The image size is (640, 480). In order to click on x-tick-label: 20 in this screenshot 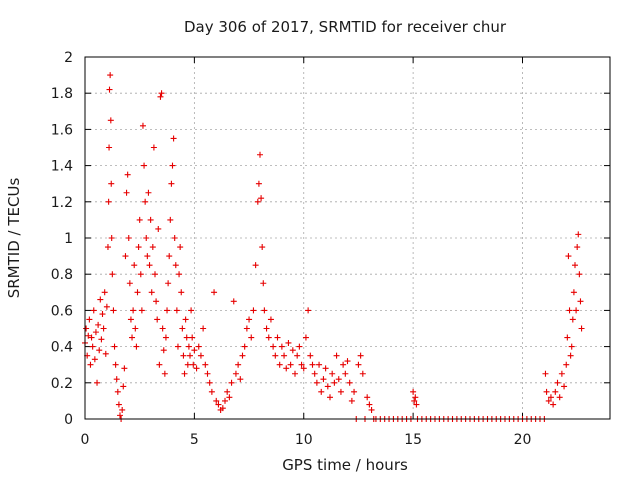, I will do `click(523, 440)`.